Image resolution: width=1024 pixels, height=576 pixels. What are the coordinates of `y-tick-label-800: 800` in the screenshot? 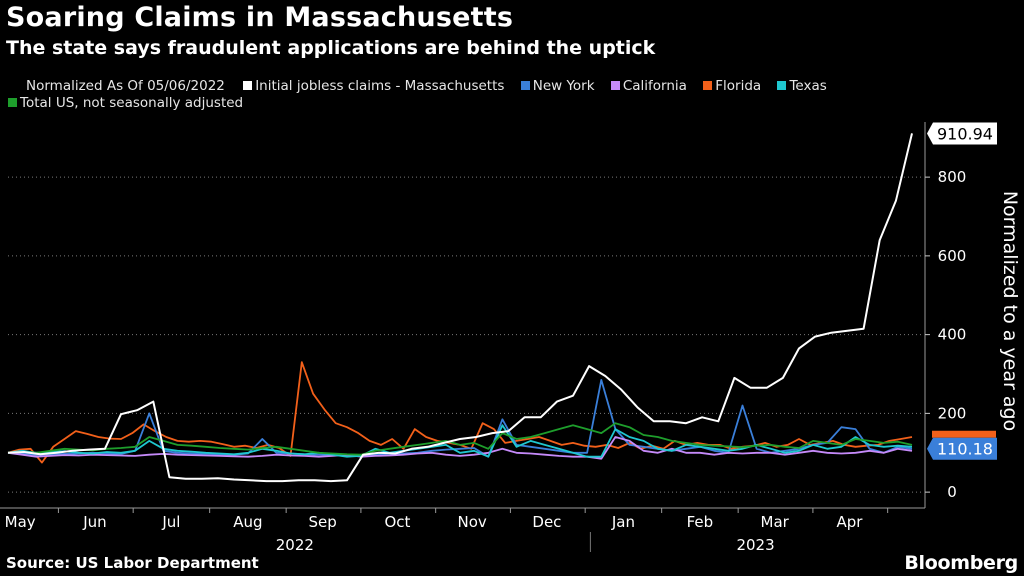 It's located at (952, 177).